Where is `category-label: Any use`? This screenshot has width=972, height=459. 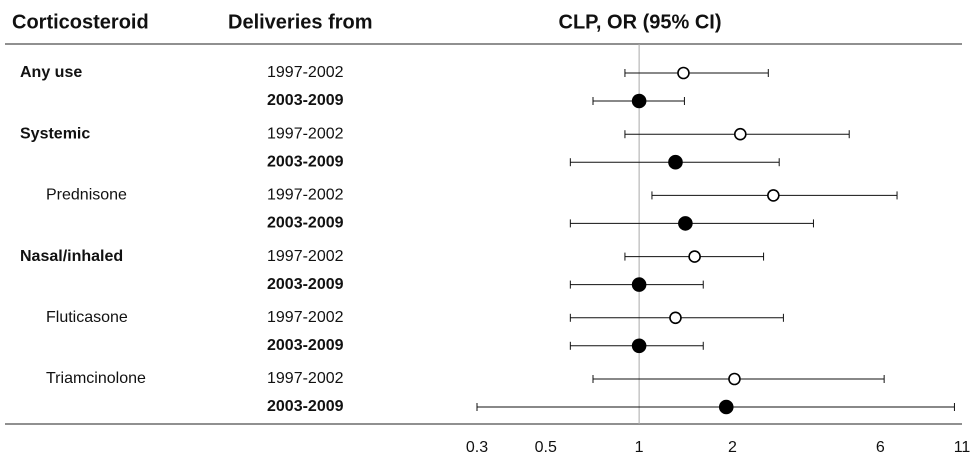 category-label: Any use is located at coordinates (51, 72).